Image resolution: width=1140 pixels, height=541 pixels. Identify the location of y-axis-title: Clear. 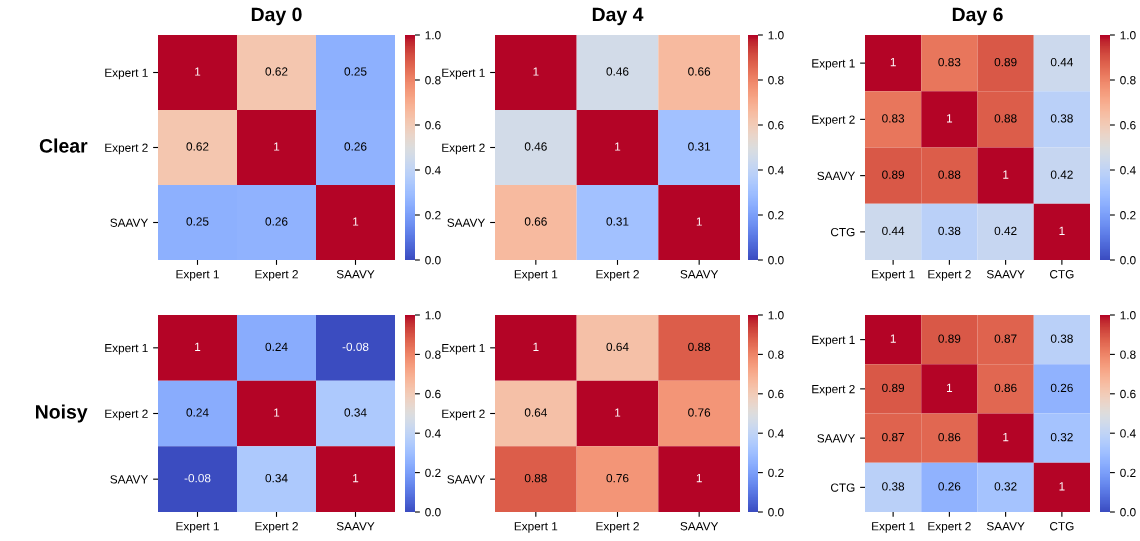
(63, 145).